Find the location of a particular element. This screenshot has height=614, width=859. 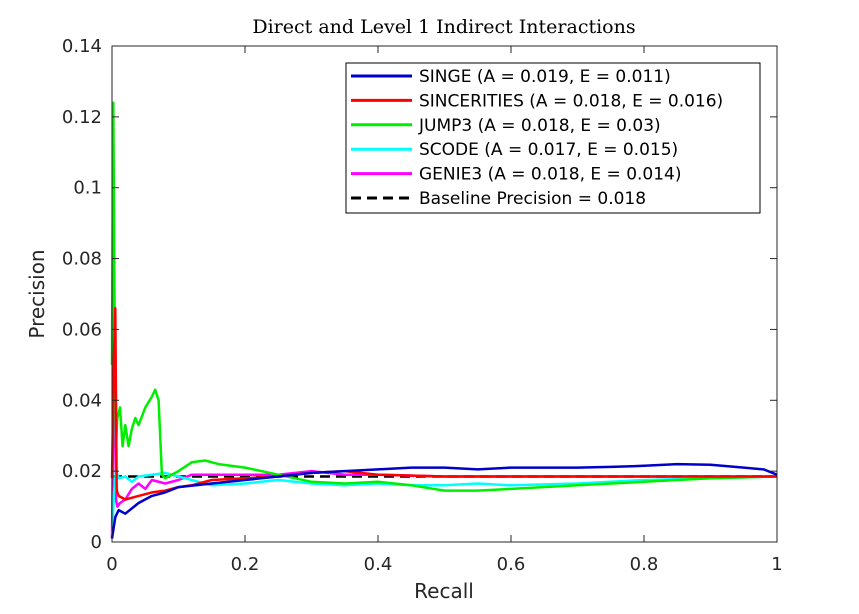

legend-label-3: SCODE (A = 0.017, E = 0.015) is located at coordinates (548, 150).